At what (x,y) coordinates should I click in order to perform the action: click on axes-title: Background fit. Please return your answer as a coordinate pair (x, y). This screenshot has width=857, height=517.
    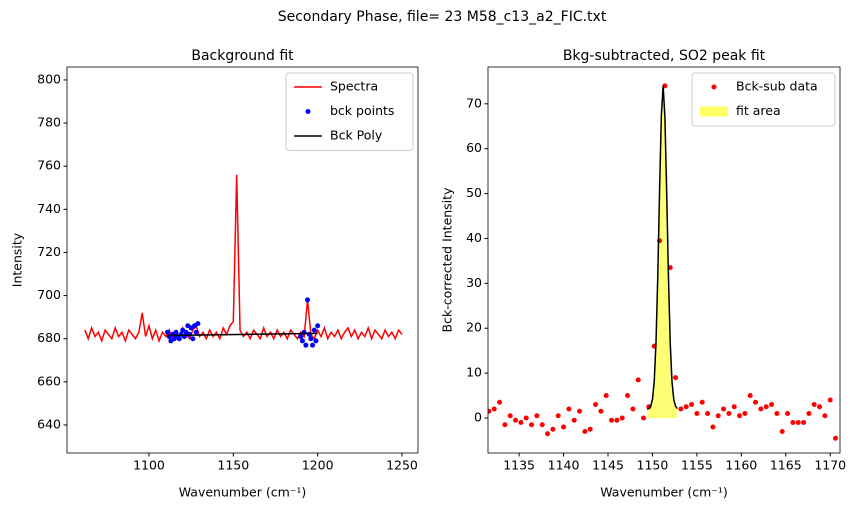
    Looking at the image, I should click on (242, 56).